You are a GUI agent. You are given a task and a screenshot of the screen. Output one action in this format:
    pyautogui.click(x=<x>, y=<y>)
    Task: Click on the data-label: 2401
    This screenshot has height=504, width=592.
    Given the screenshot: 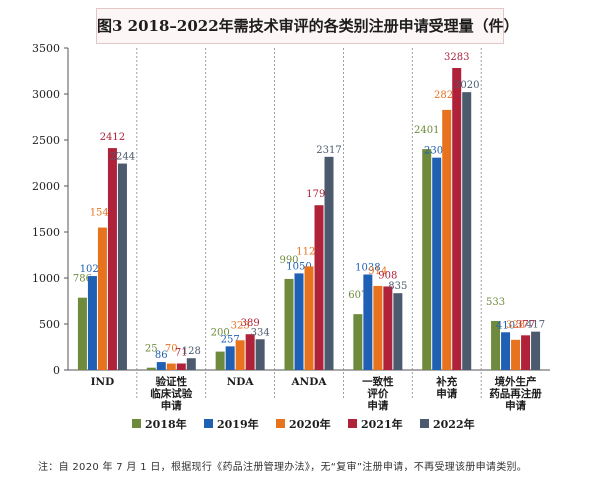 What is the action you would take?
    pyautogui.click(x=426, y=130)
    